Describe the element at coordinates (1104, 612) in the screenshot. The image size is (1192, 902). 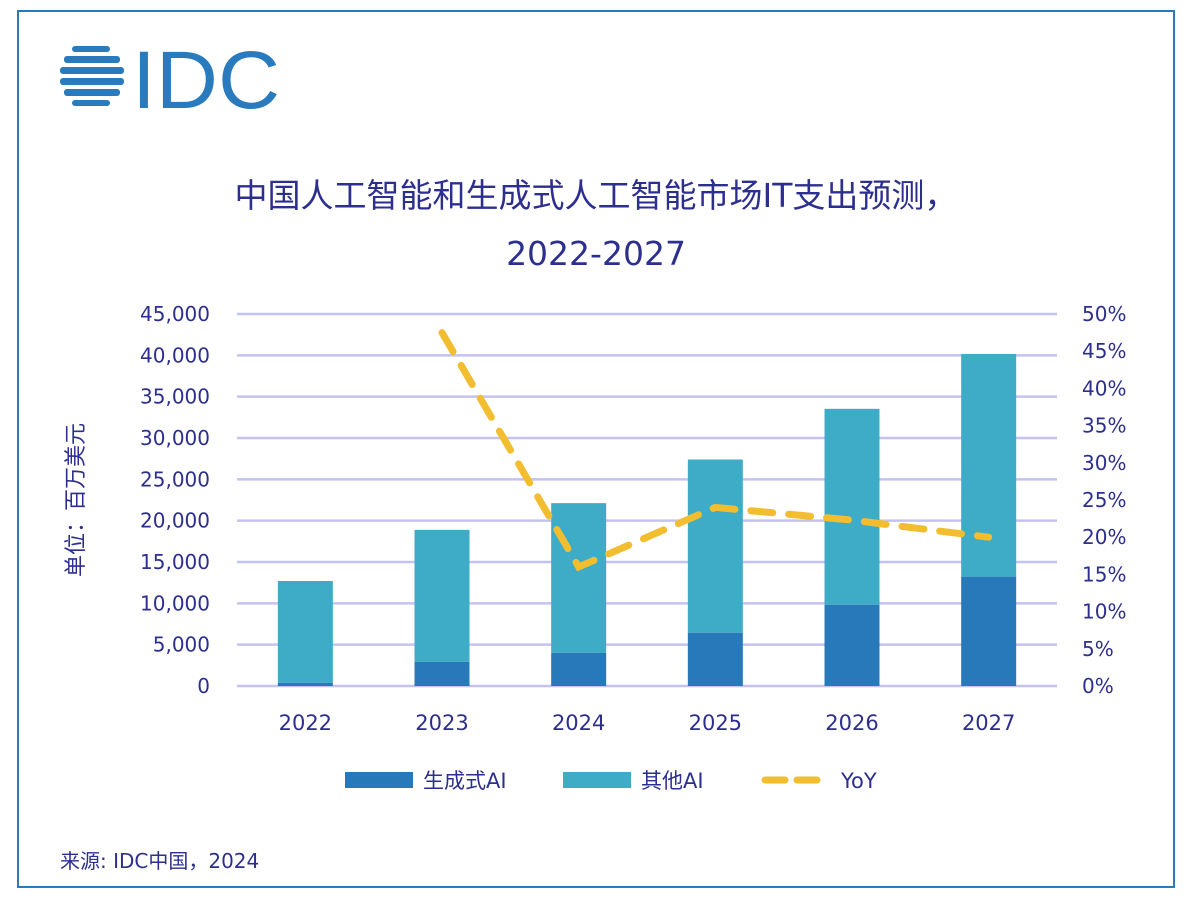
I see `y2-tick-label: 10%` at that location.